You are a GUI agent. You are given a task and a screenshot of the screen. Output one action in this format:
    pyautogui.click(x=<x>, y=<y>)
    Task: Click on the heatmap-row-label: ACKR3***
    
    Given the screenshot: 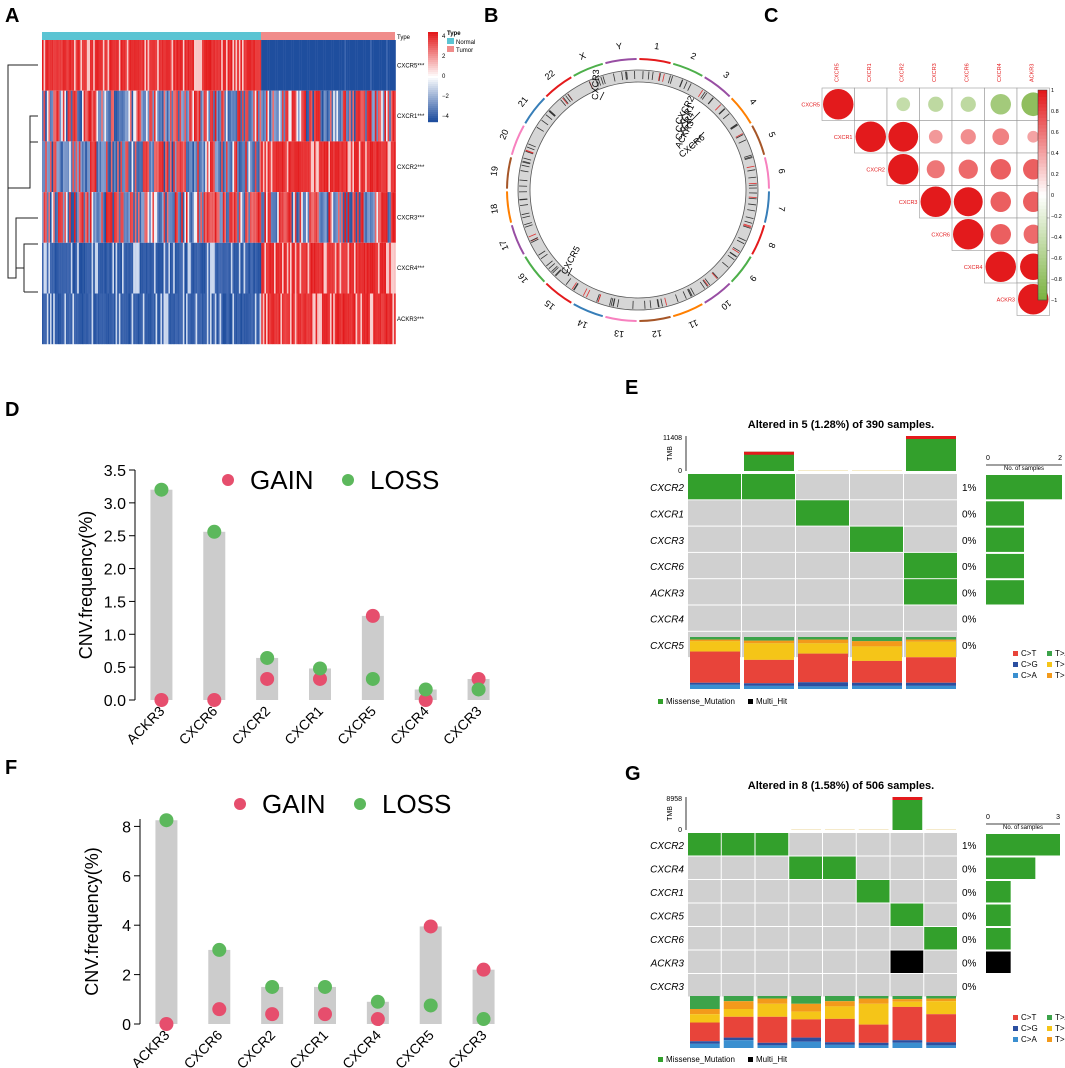 What is the action you would take?
    pyautogui.click(x=411, y=320)
    